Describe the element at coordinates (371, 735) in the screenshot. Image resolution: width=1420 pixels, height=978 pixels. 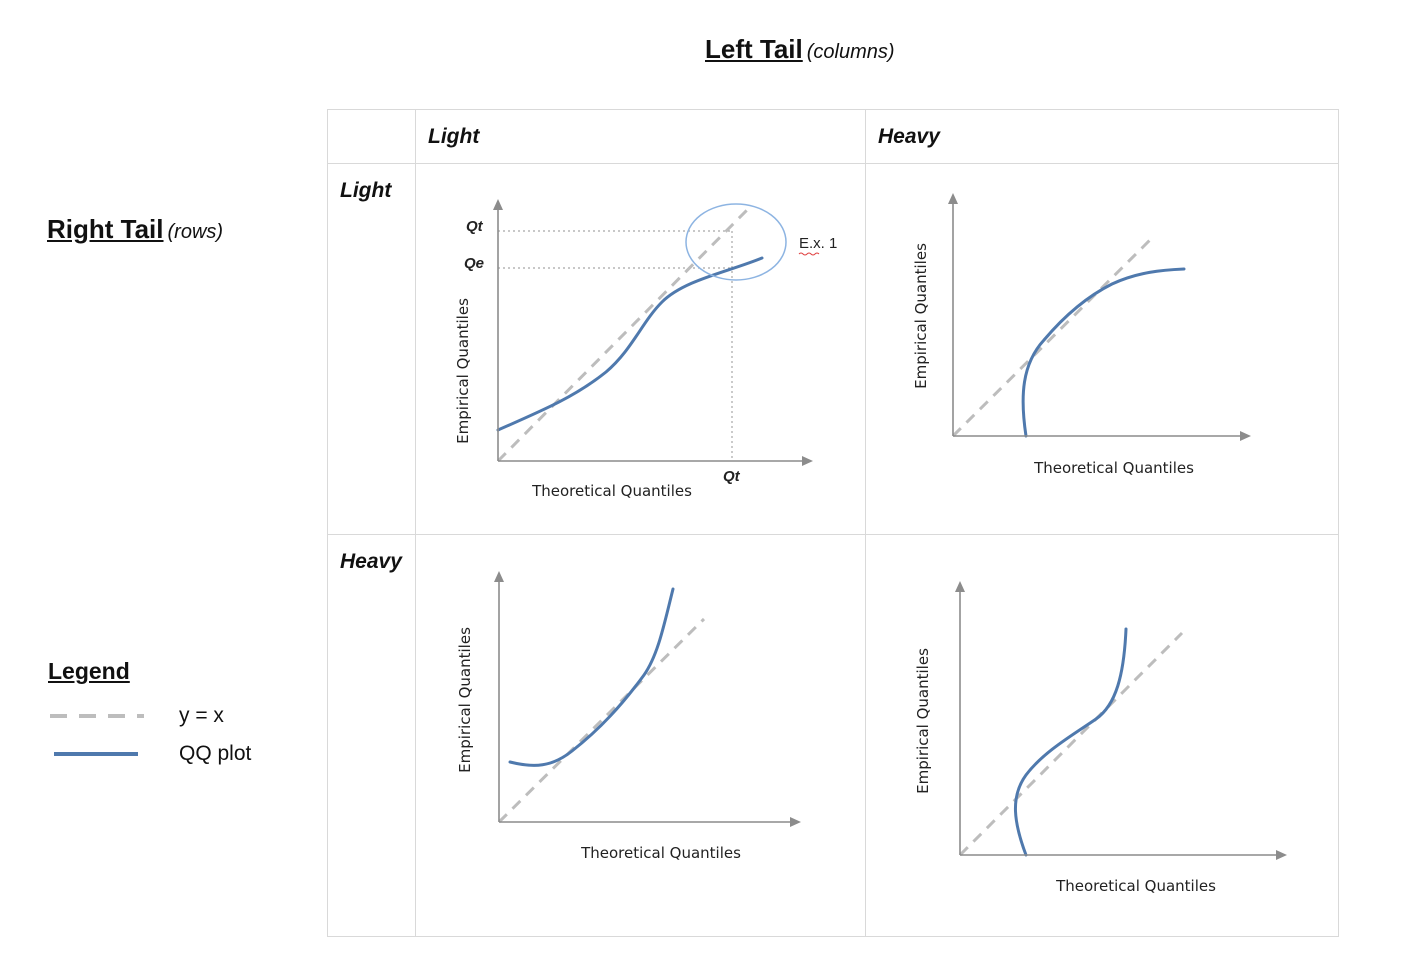
I see `row-header-heavy: Heavy` at that location.